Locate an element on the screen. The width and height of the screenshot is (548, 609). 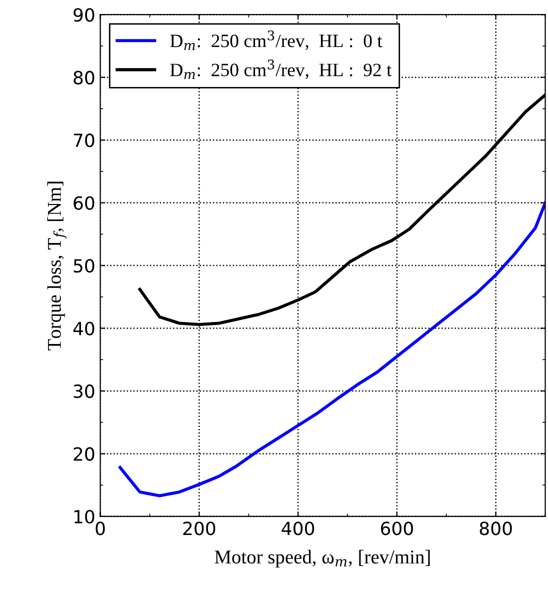
x-axis-title: Motor speed, ω$_{m}$, [rev/min] is located at coordinates (322, 559).